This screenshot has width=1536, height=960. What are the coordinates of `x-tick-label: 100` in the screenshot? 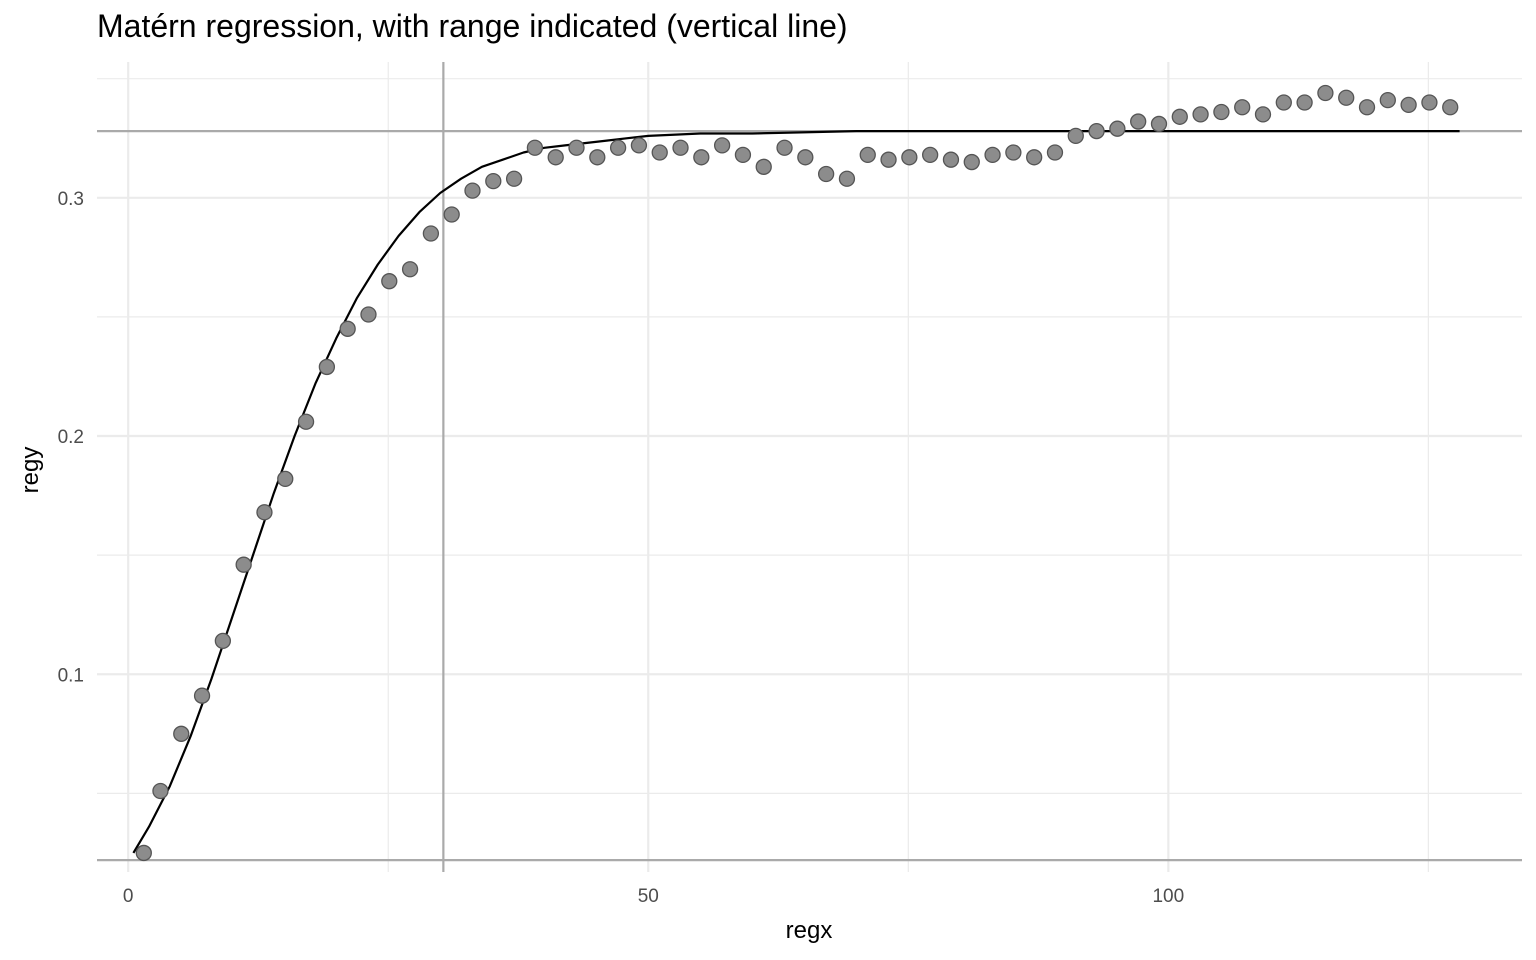 It's located at (1168, 896).